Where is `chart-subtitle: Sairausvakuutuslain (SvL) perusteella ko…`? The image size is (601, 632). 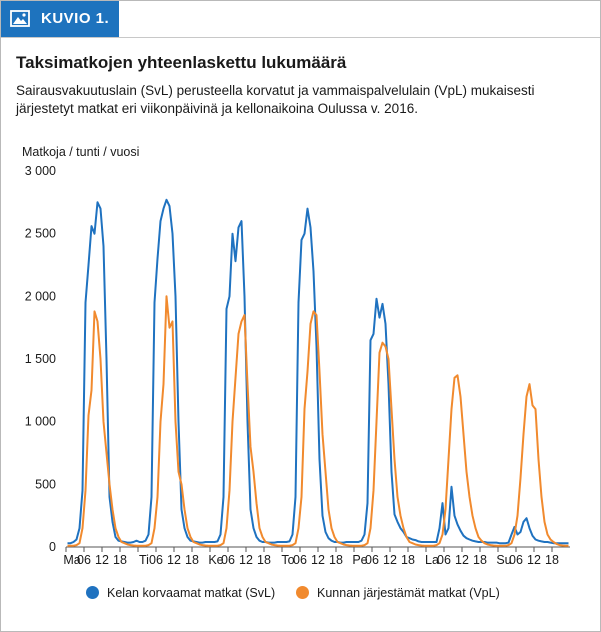
chart-subtitle: Sairausvakuutuslain (SvL) perusteella ko… is located at coordinates (275, 99).